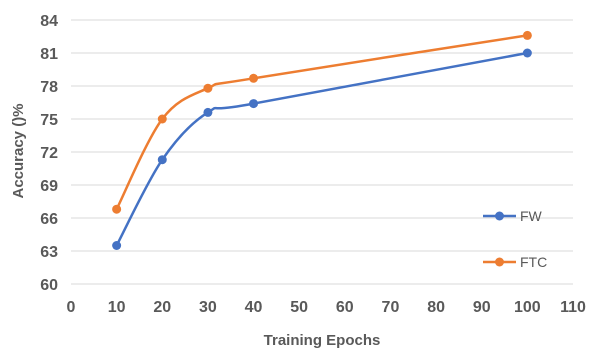 Image resolution: width=590 pixels, height=349 pixels. I want to click on x-tick-label: 30, so click(208, 307).